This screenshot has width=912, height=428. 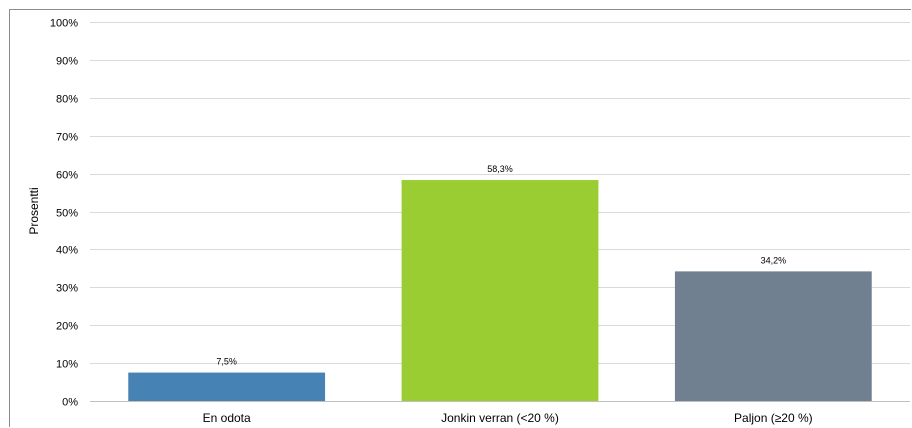 What do you see at coordinates (70, 403) in the screenshot?
I see `y-tick-label: 0%` at bounding box center [70, 403].